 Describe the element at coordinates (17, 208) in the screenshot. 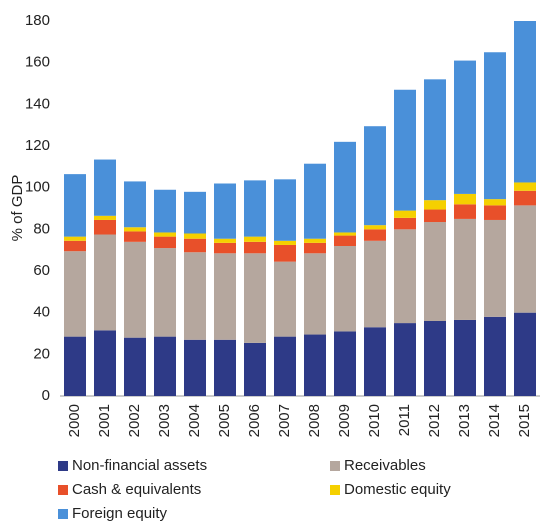

I see `y-axis-label: % of GDP` at that location.